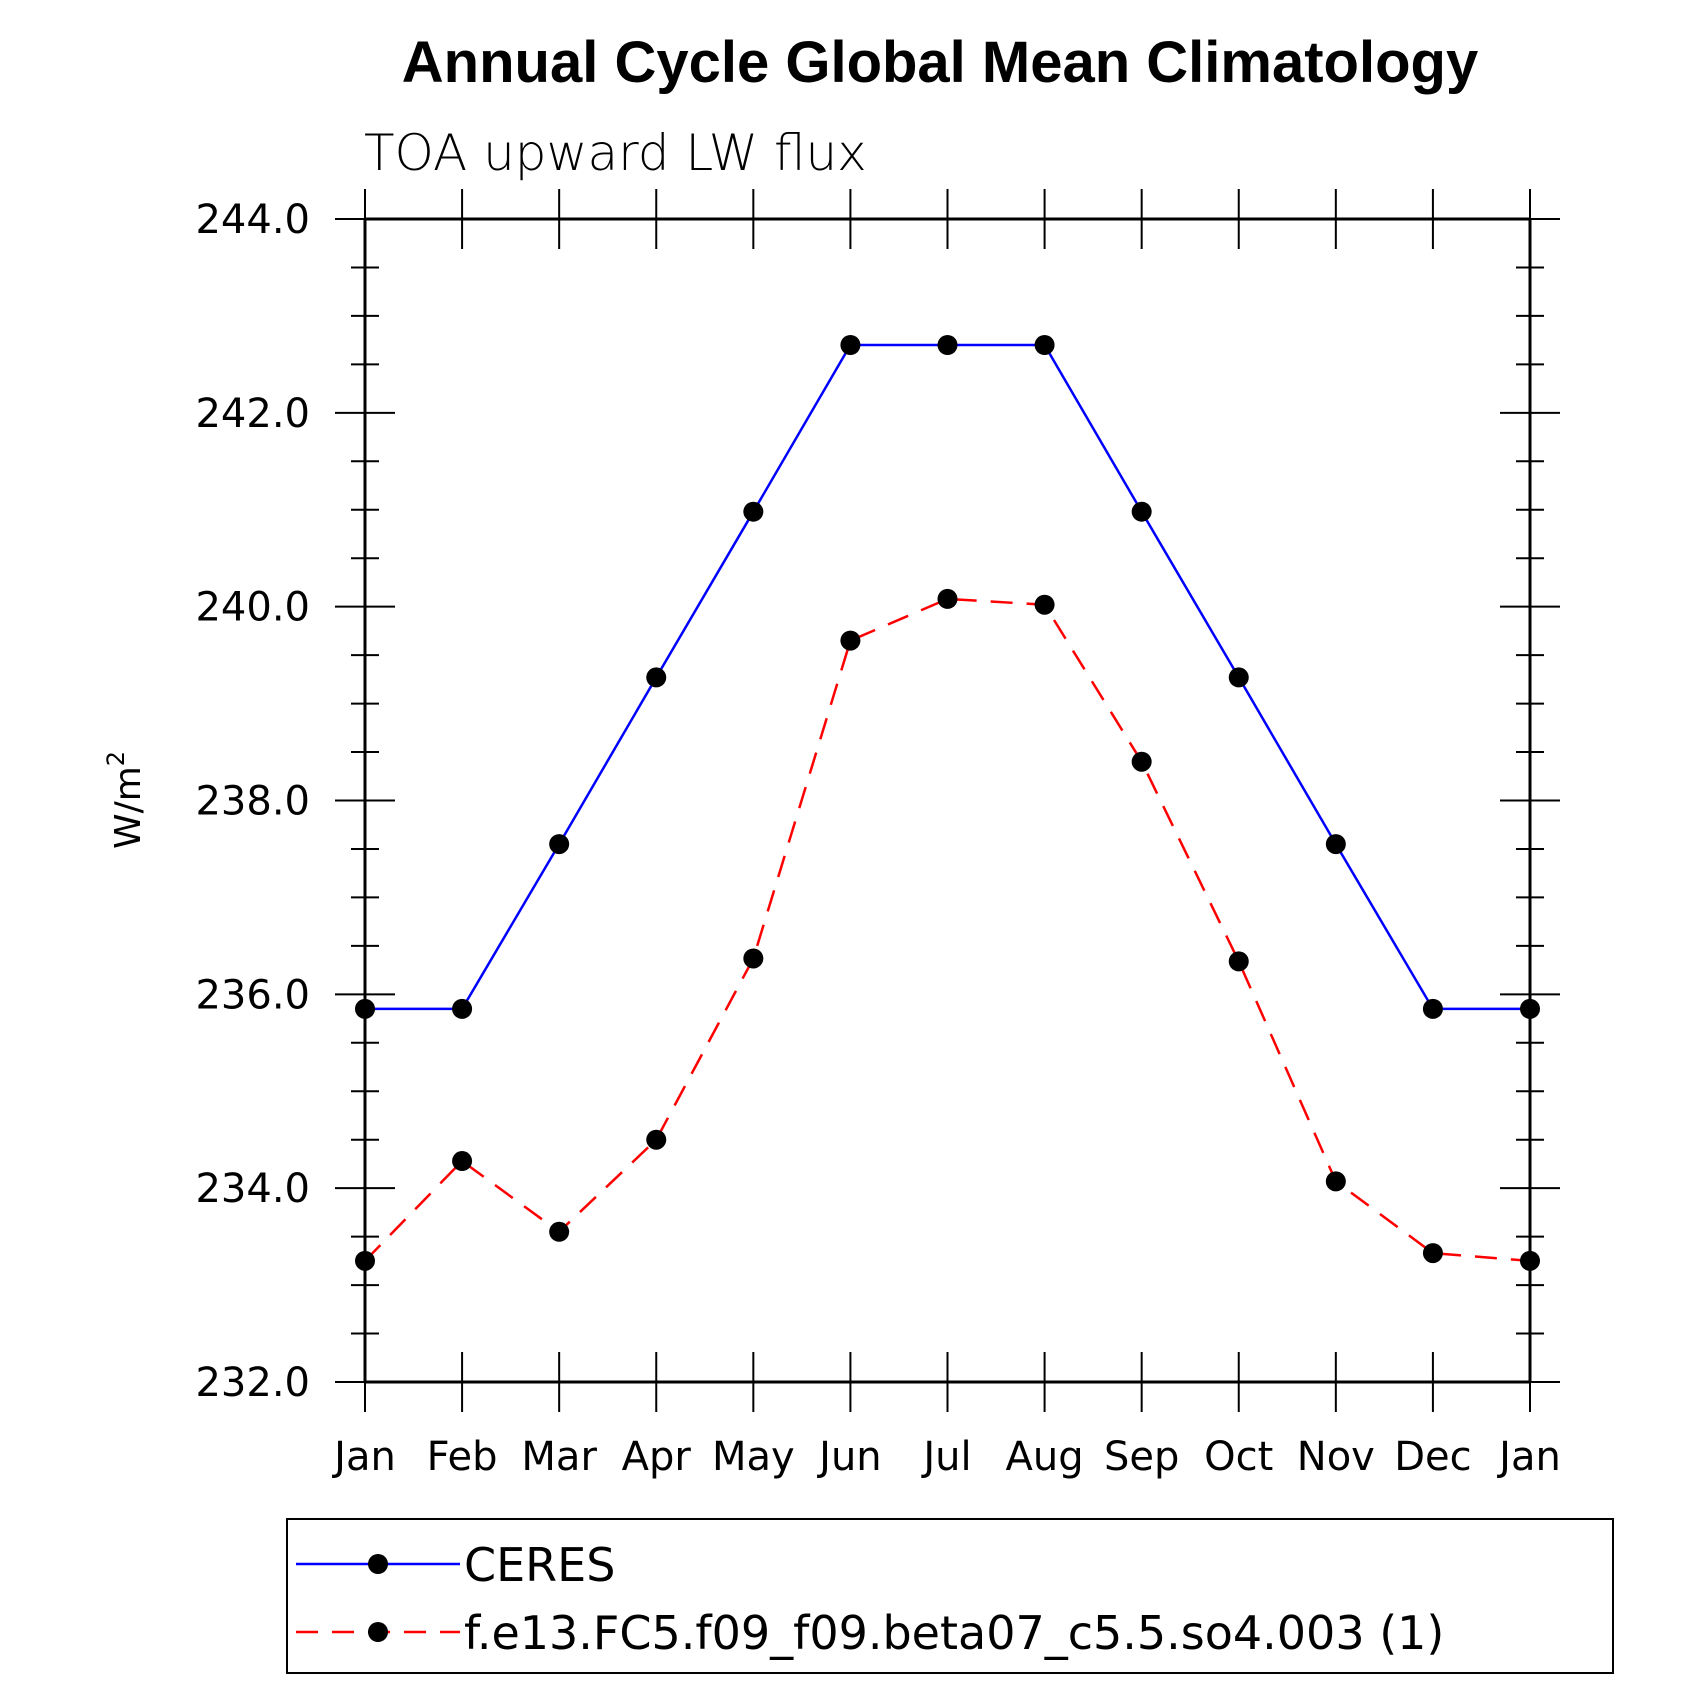 This screenshot has width=1702, height=1702. What do you see at coordinates (940, 62) in the screenshot?
I see `chart-title: Annual Cycle Global Mean Climatology` at bounding box center [940, 62].